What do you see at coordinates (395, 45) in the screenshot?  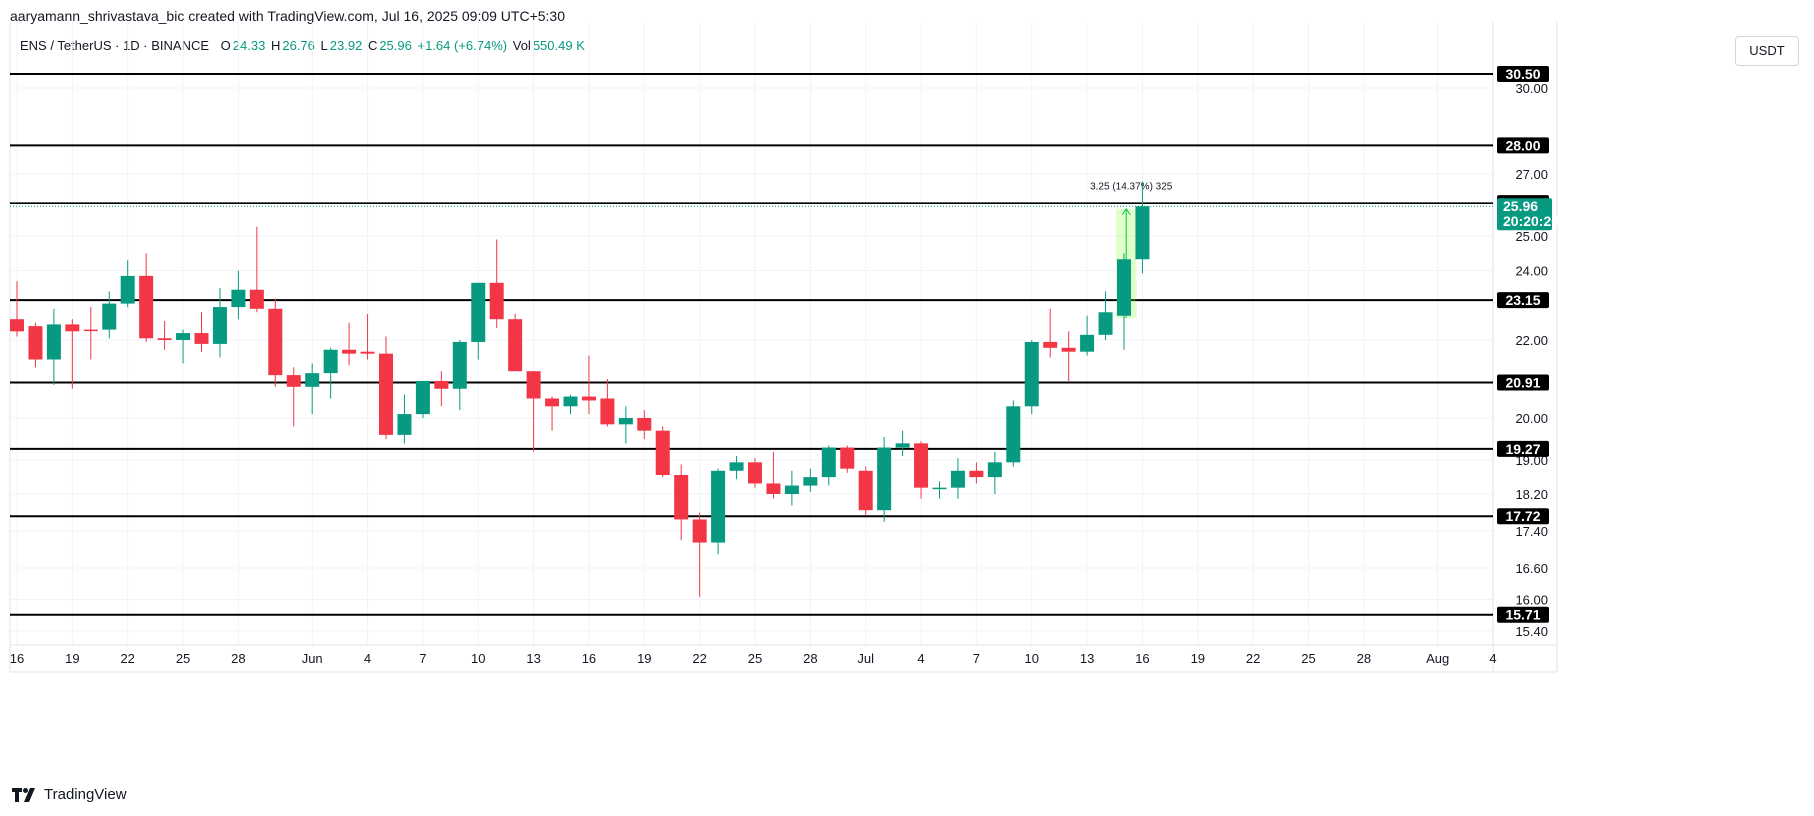 I see `close-value: 25.96` at bounding box center [395, 45].